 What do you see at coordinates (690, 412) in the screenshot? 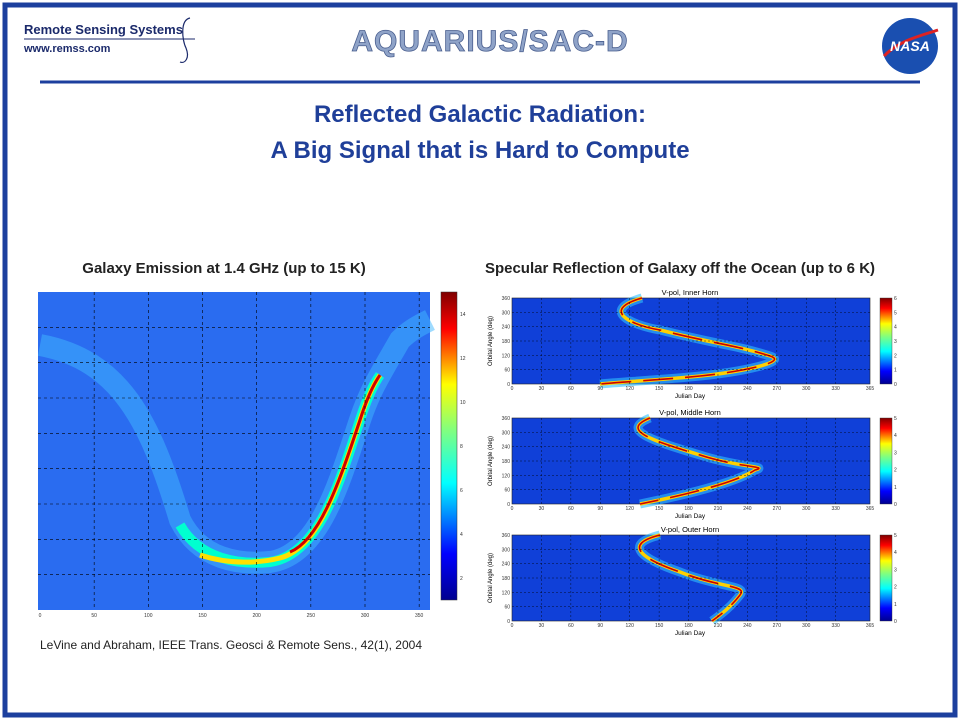
I see `panel-title: V-pol, Middle Horn` at bounding box center [690, 412].